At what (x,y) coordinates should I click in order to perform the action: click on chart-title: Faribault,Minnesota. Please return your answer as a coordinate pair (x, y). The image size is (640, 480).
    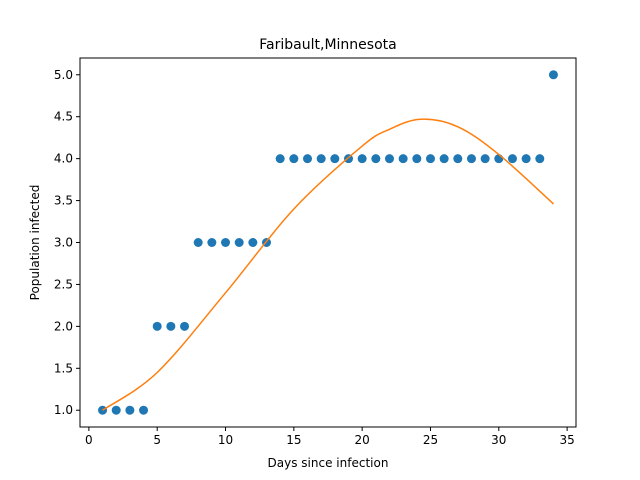
    Looking at the image, I should click on (327, 45).